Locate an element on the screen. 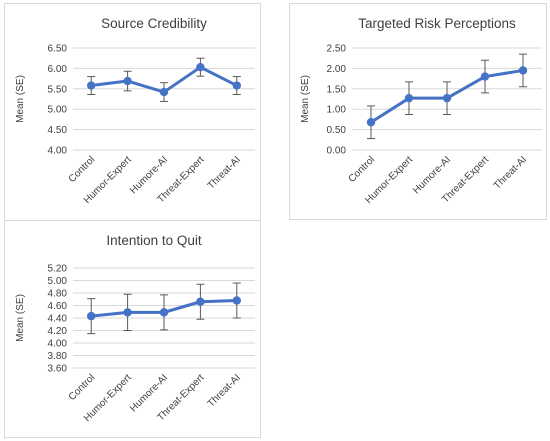  y-tick-label: 4.80 is located at coordinates (58, 294).